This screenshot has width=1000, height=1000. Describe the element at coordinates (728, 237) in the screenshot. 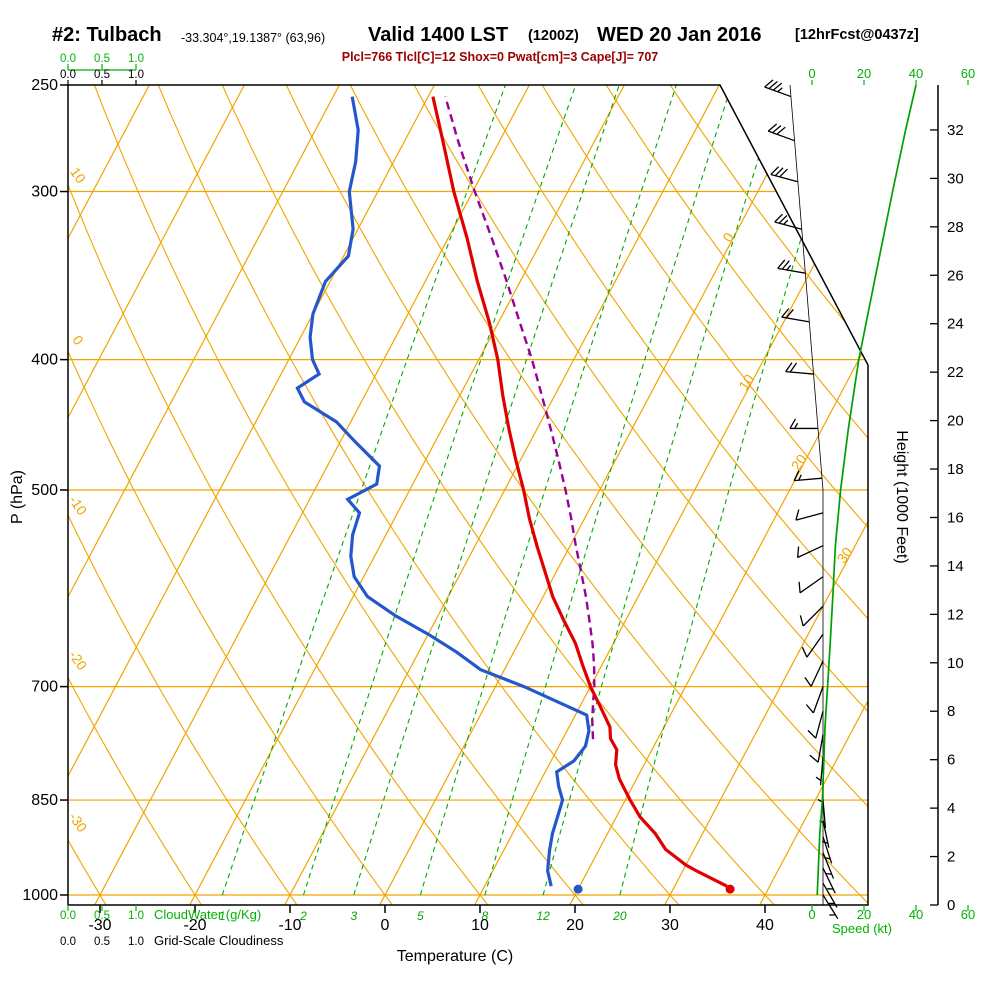

I see `isotherm-label: 0` at that location.